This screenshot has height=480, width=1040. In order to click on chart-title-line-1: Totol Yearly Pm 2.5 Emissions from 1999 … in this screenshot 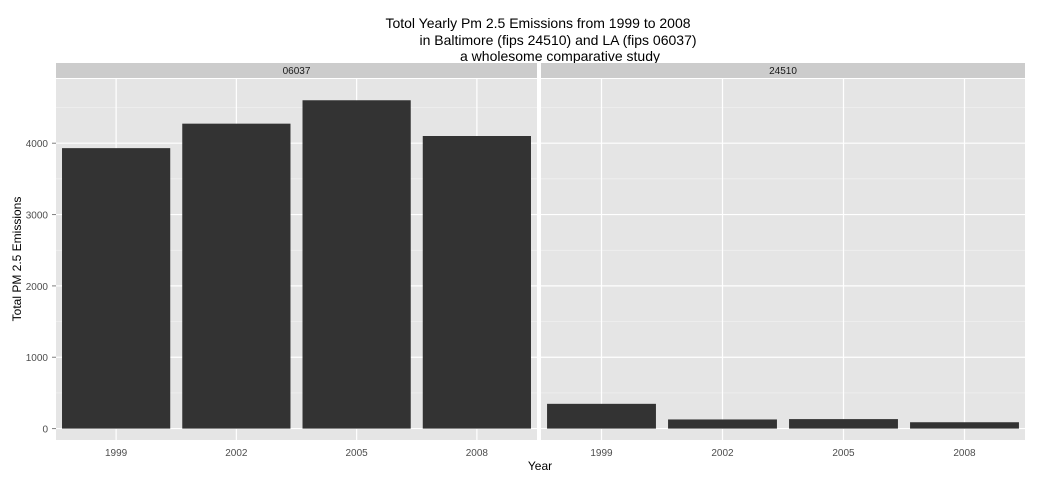, I will do `click(537, 23)`.